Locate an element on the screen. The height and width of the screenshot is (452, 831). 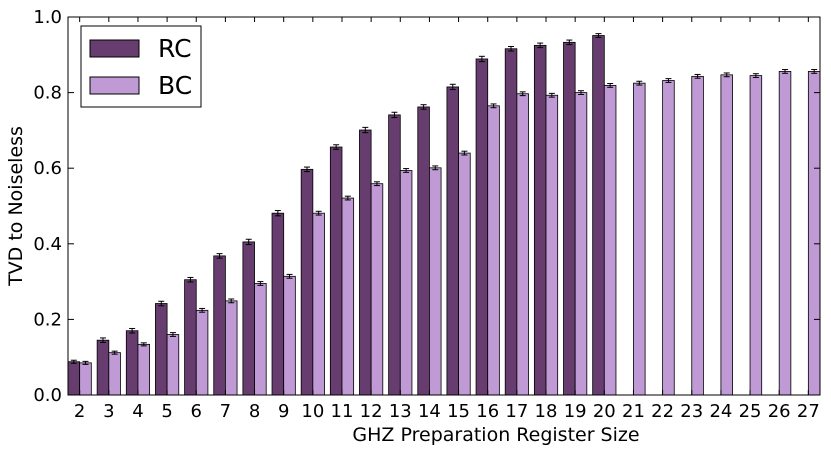
y-tick-label-1.0: 1.0 is located at coordinates (47, 17).